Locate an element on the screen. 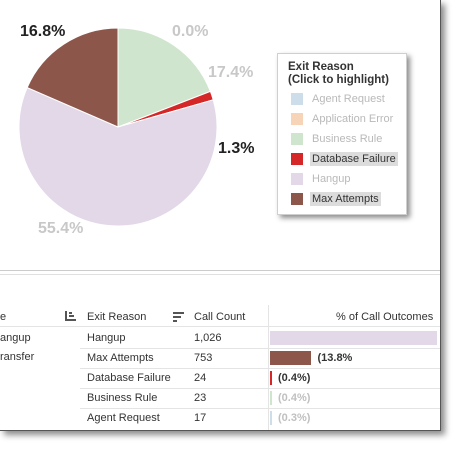 This screenshot has width=458, height=449. legend-title-line2: (Click to highlight) is located at coordinates (338, 80).